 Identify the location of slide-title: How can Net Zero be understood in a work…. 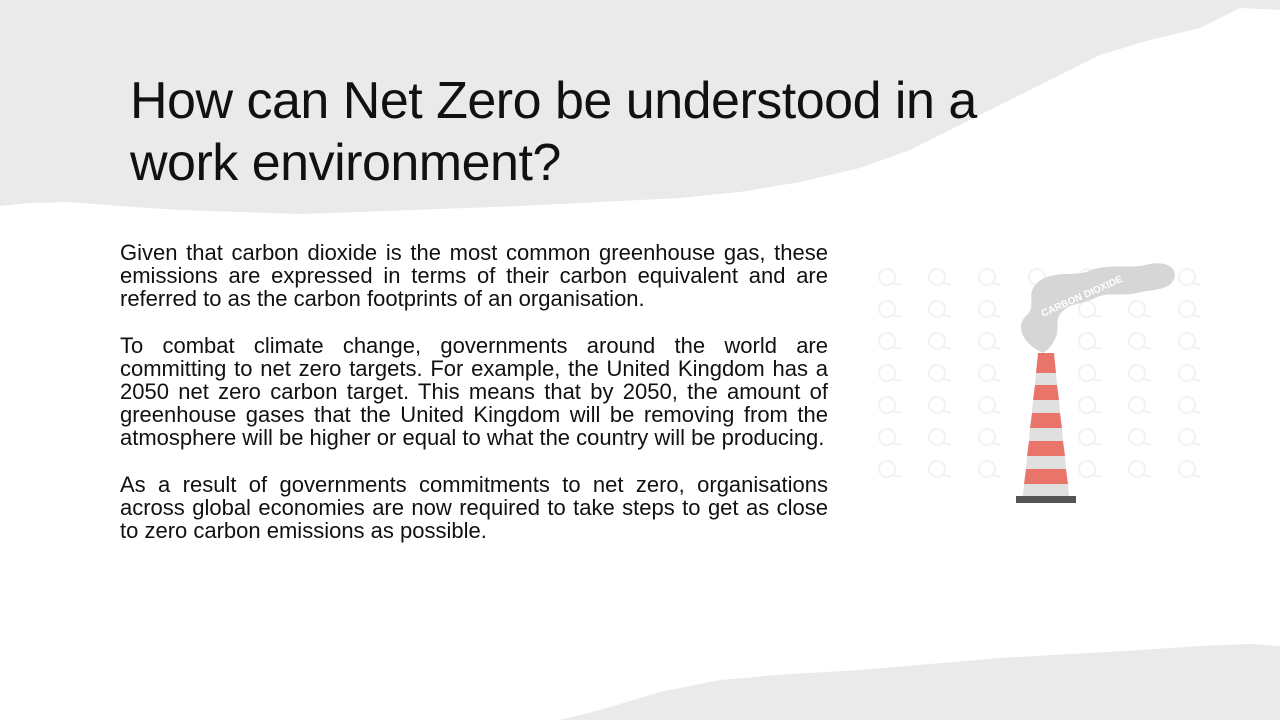
(553, 132).